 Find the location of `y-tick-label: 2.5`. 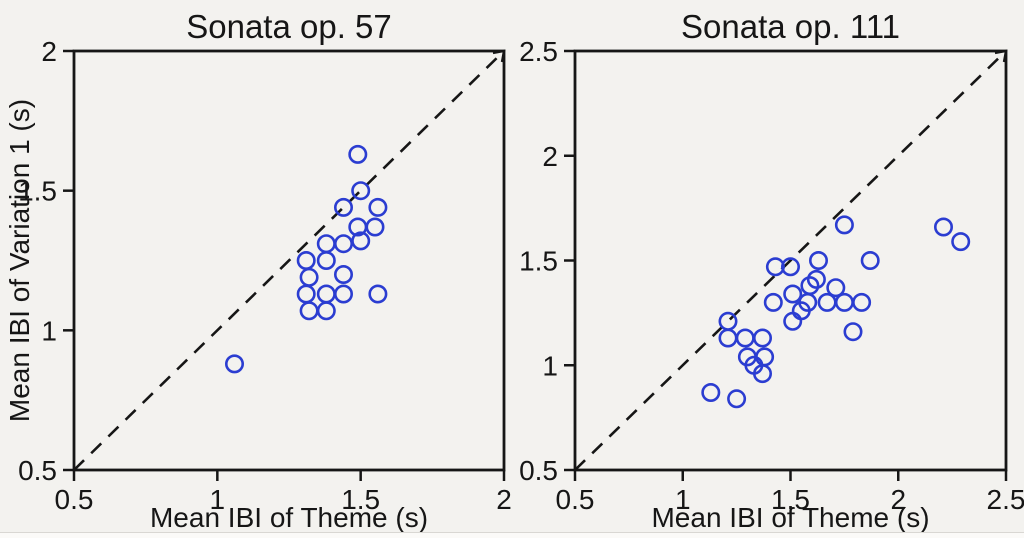

y-tick-label: 2.5 is located at coordinates (538, 51).